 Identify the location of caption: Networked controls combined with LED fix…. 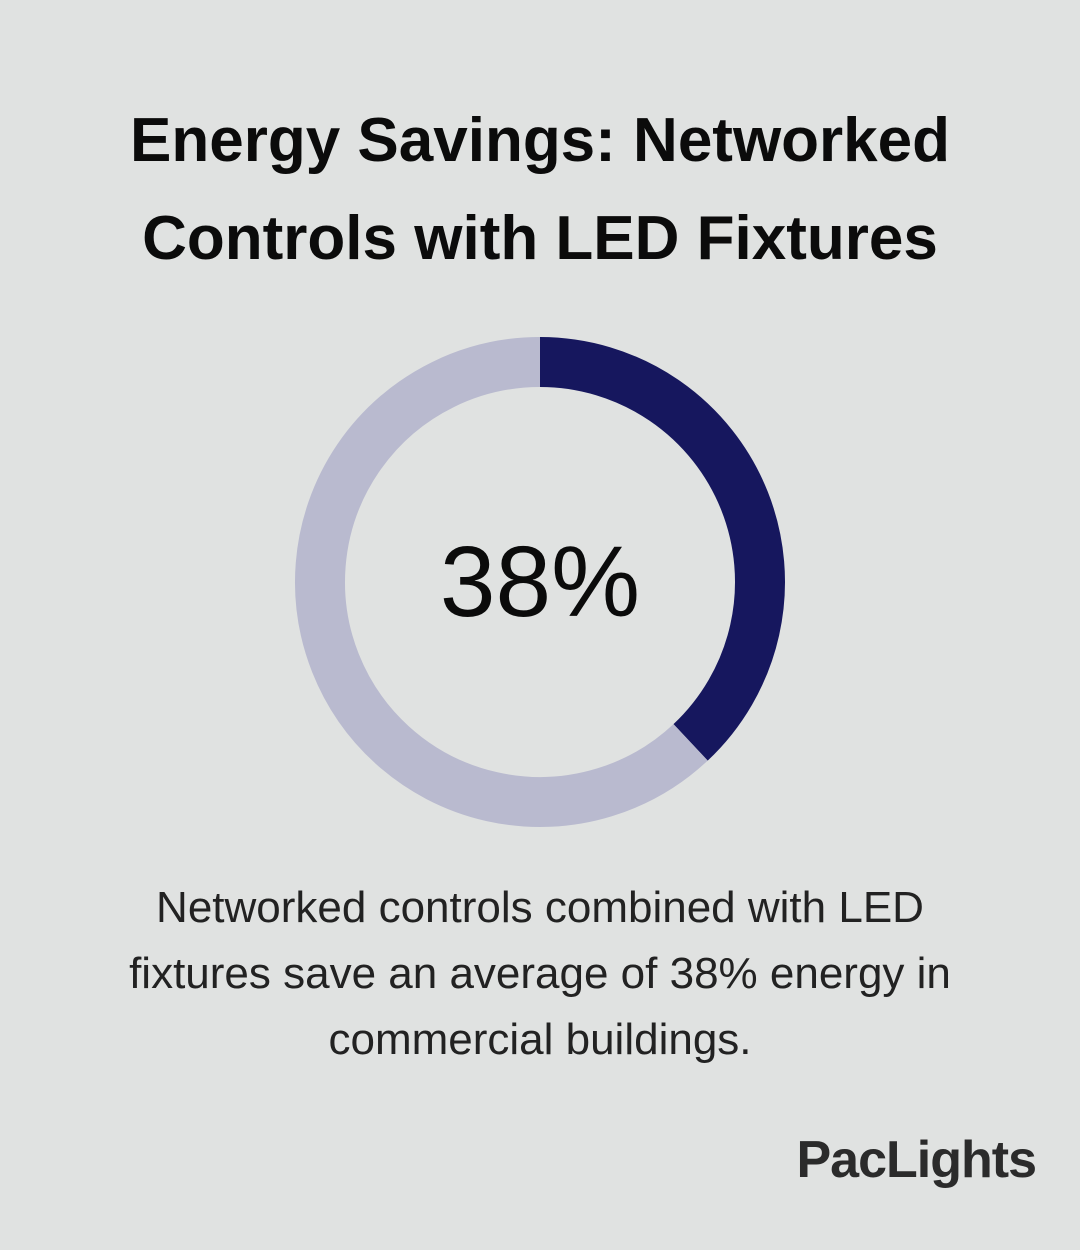
(540, 973).